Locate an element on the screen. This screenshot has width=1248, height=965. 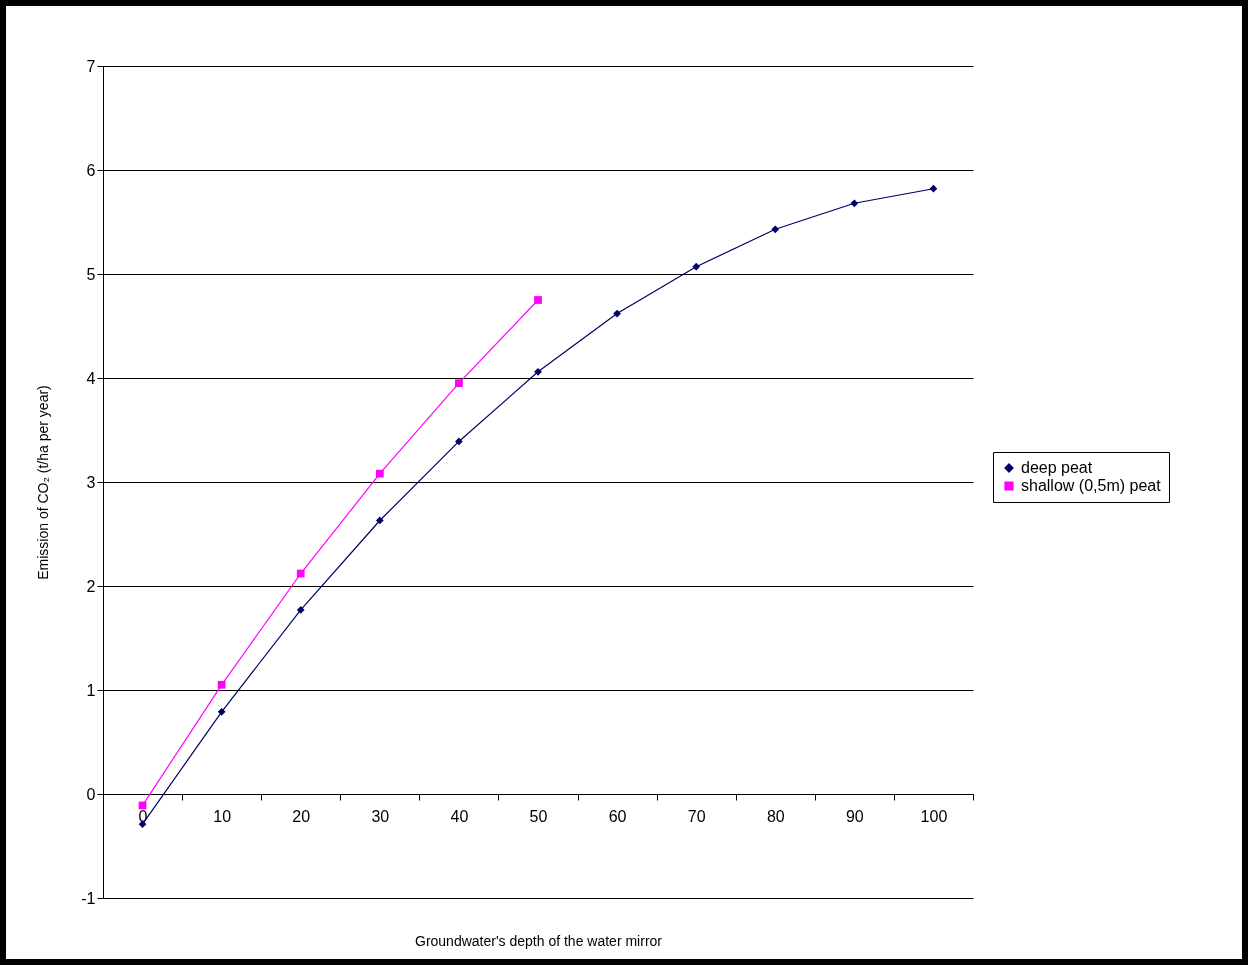
x-tick-label: 30 is located at coordinates (380, 816).